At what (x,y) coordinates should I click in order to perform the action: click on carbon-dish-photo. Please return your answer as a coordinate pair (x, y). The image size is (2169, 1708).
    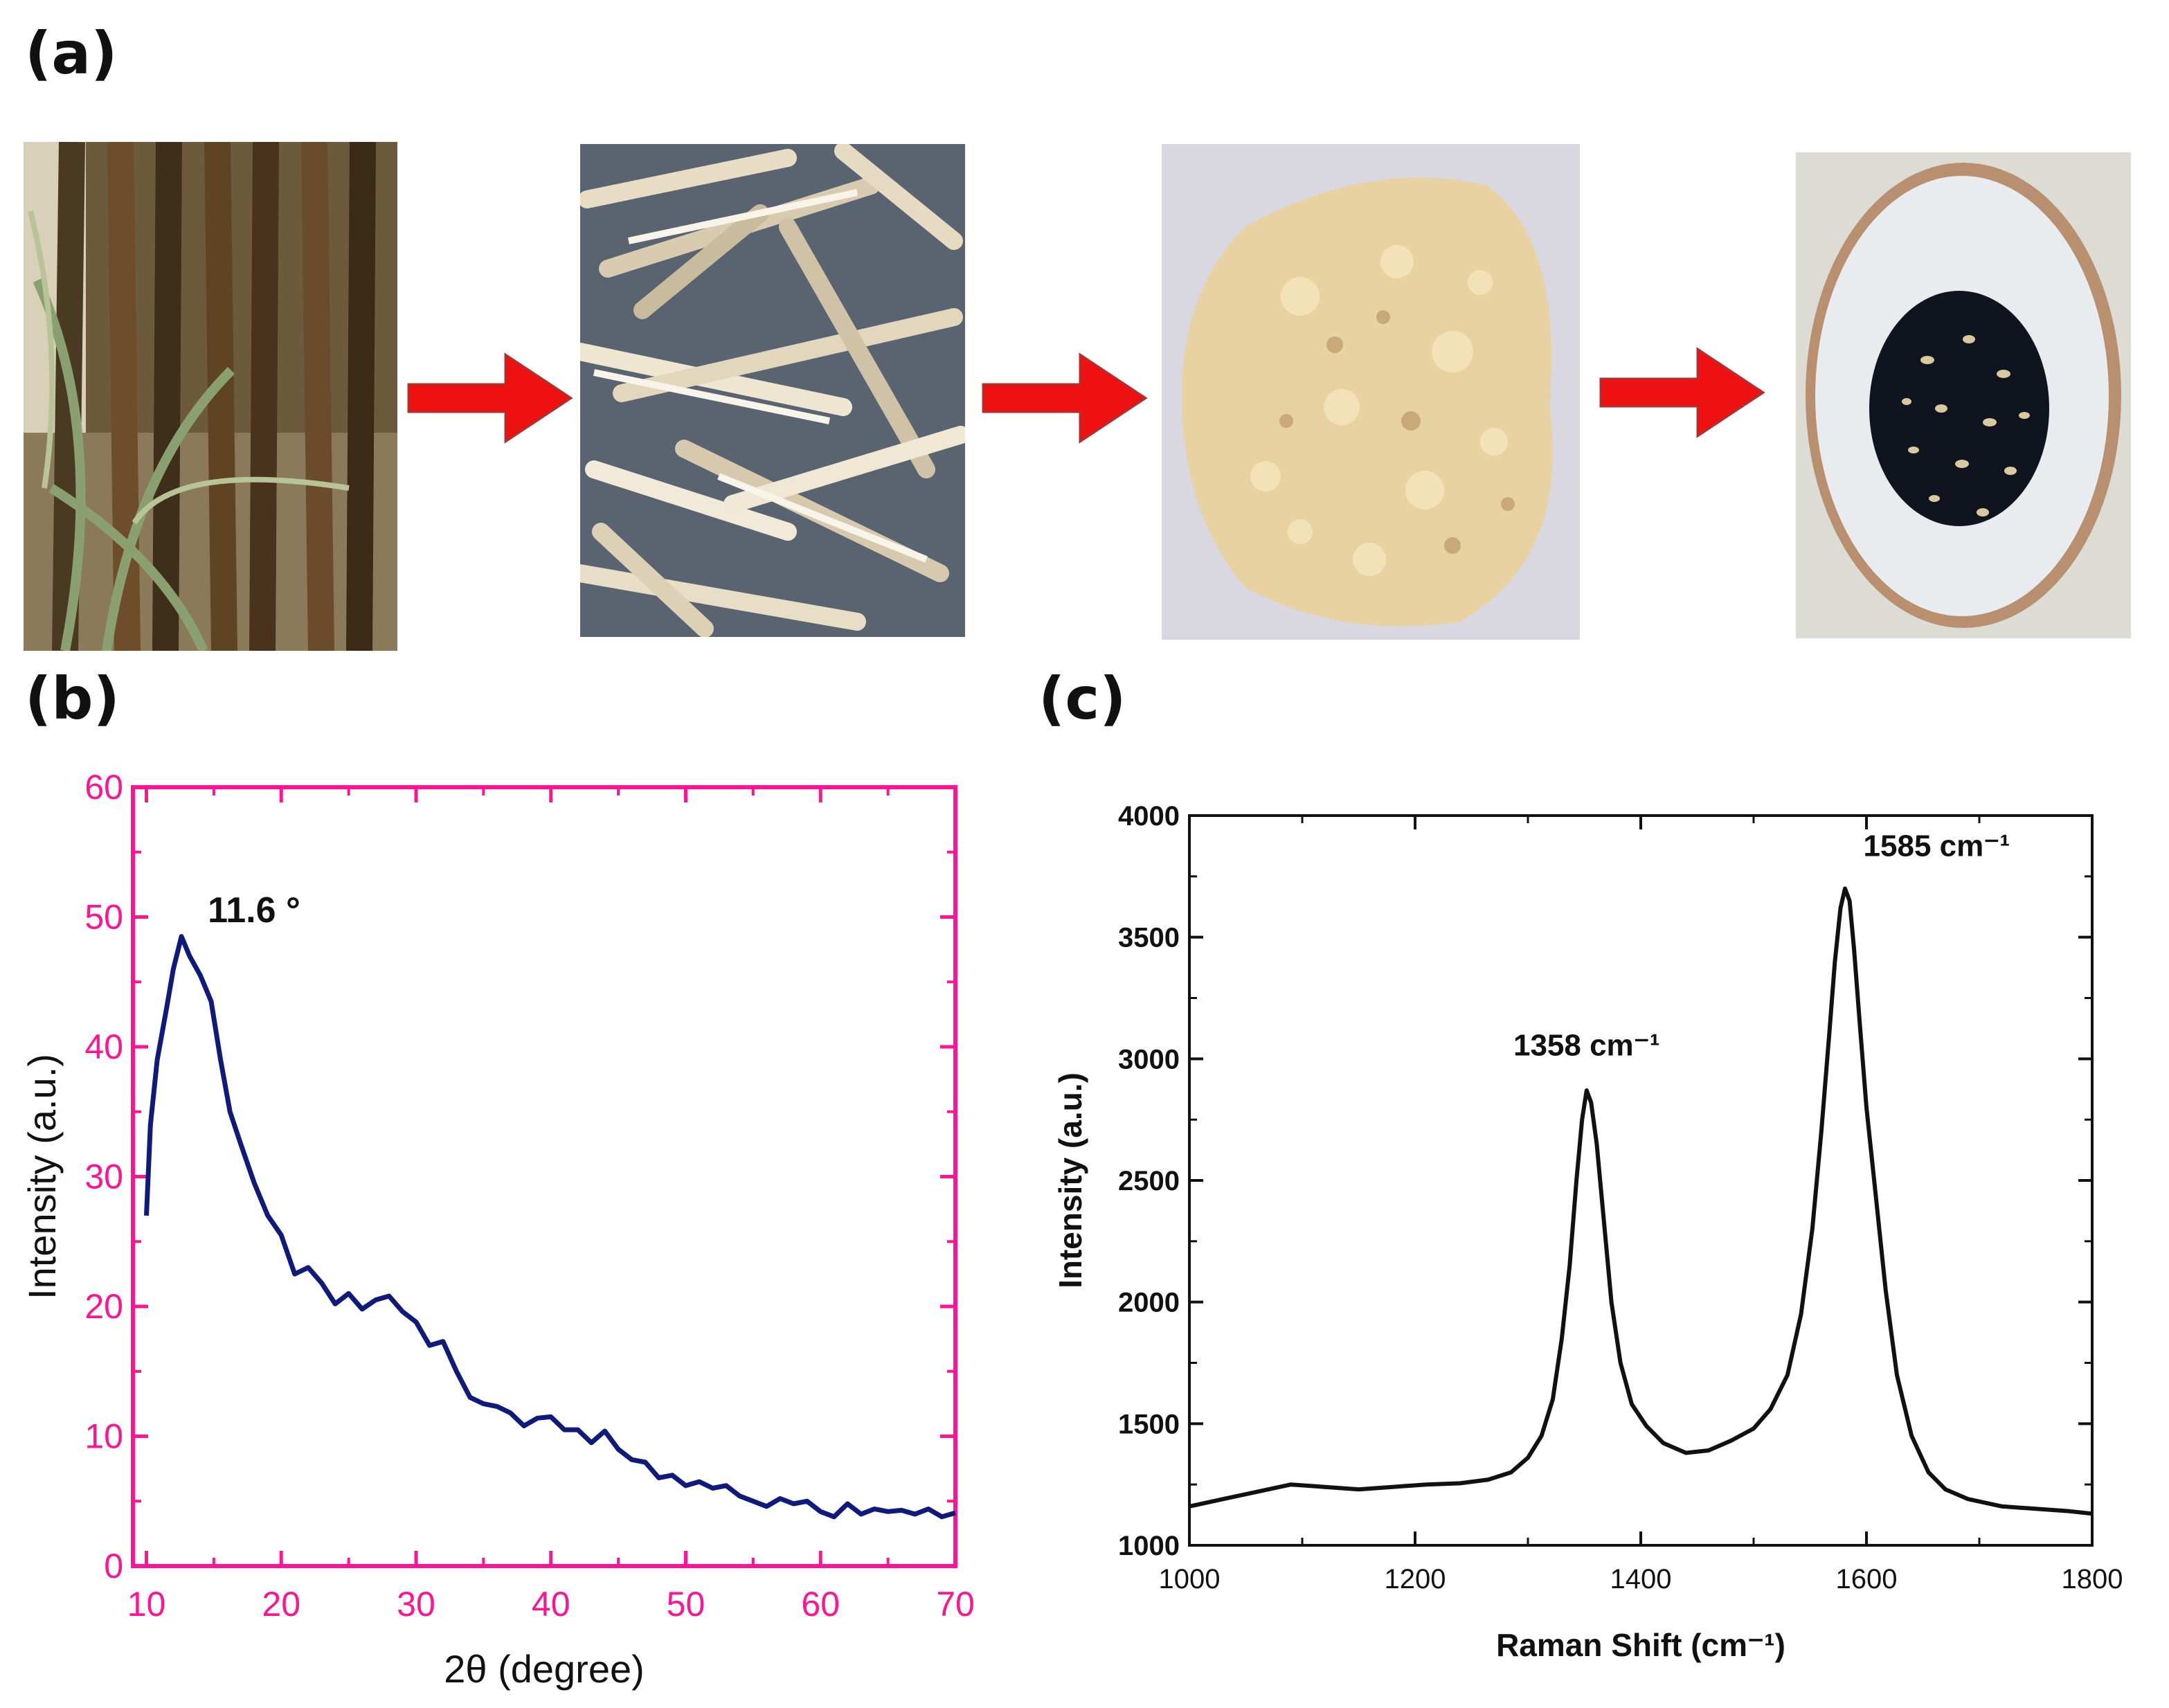
    Looking at the image, I should click on (1963, 395).